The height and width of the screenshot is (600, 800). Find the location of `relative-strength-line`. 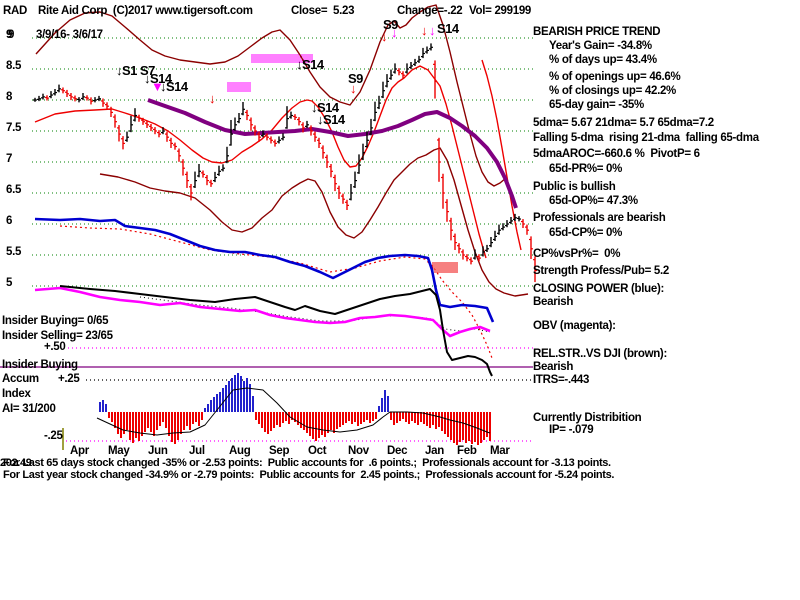

relative-strength-line is located at coordinates (314, 222).